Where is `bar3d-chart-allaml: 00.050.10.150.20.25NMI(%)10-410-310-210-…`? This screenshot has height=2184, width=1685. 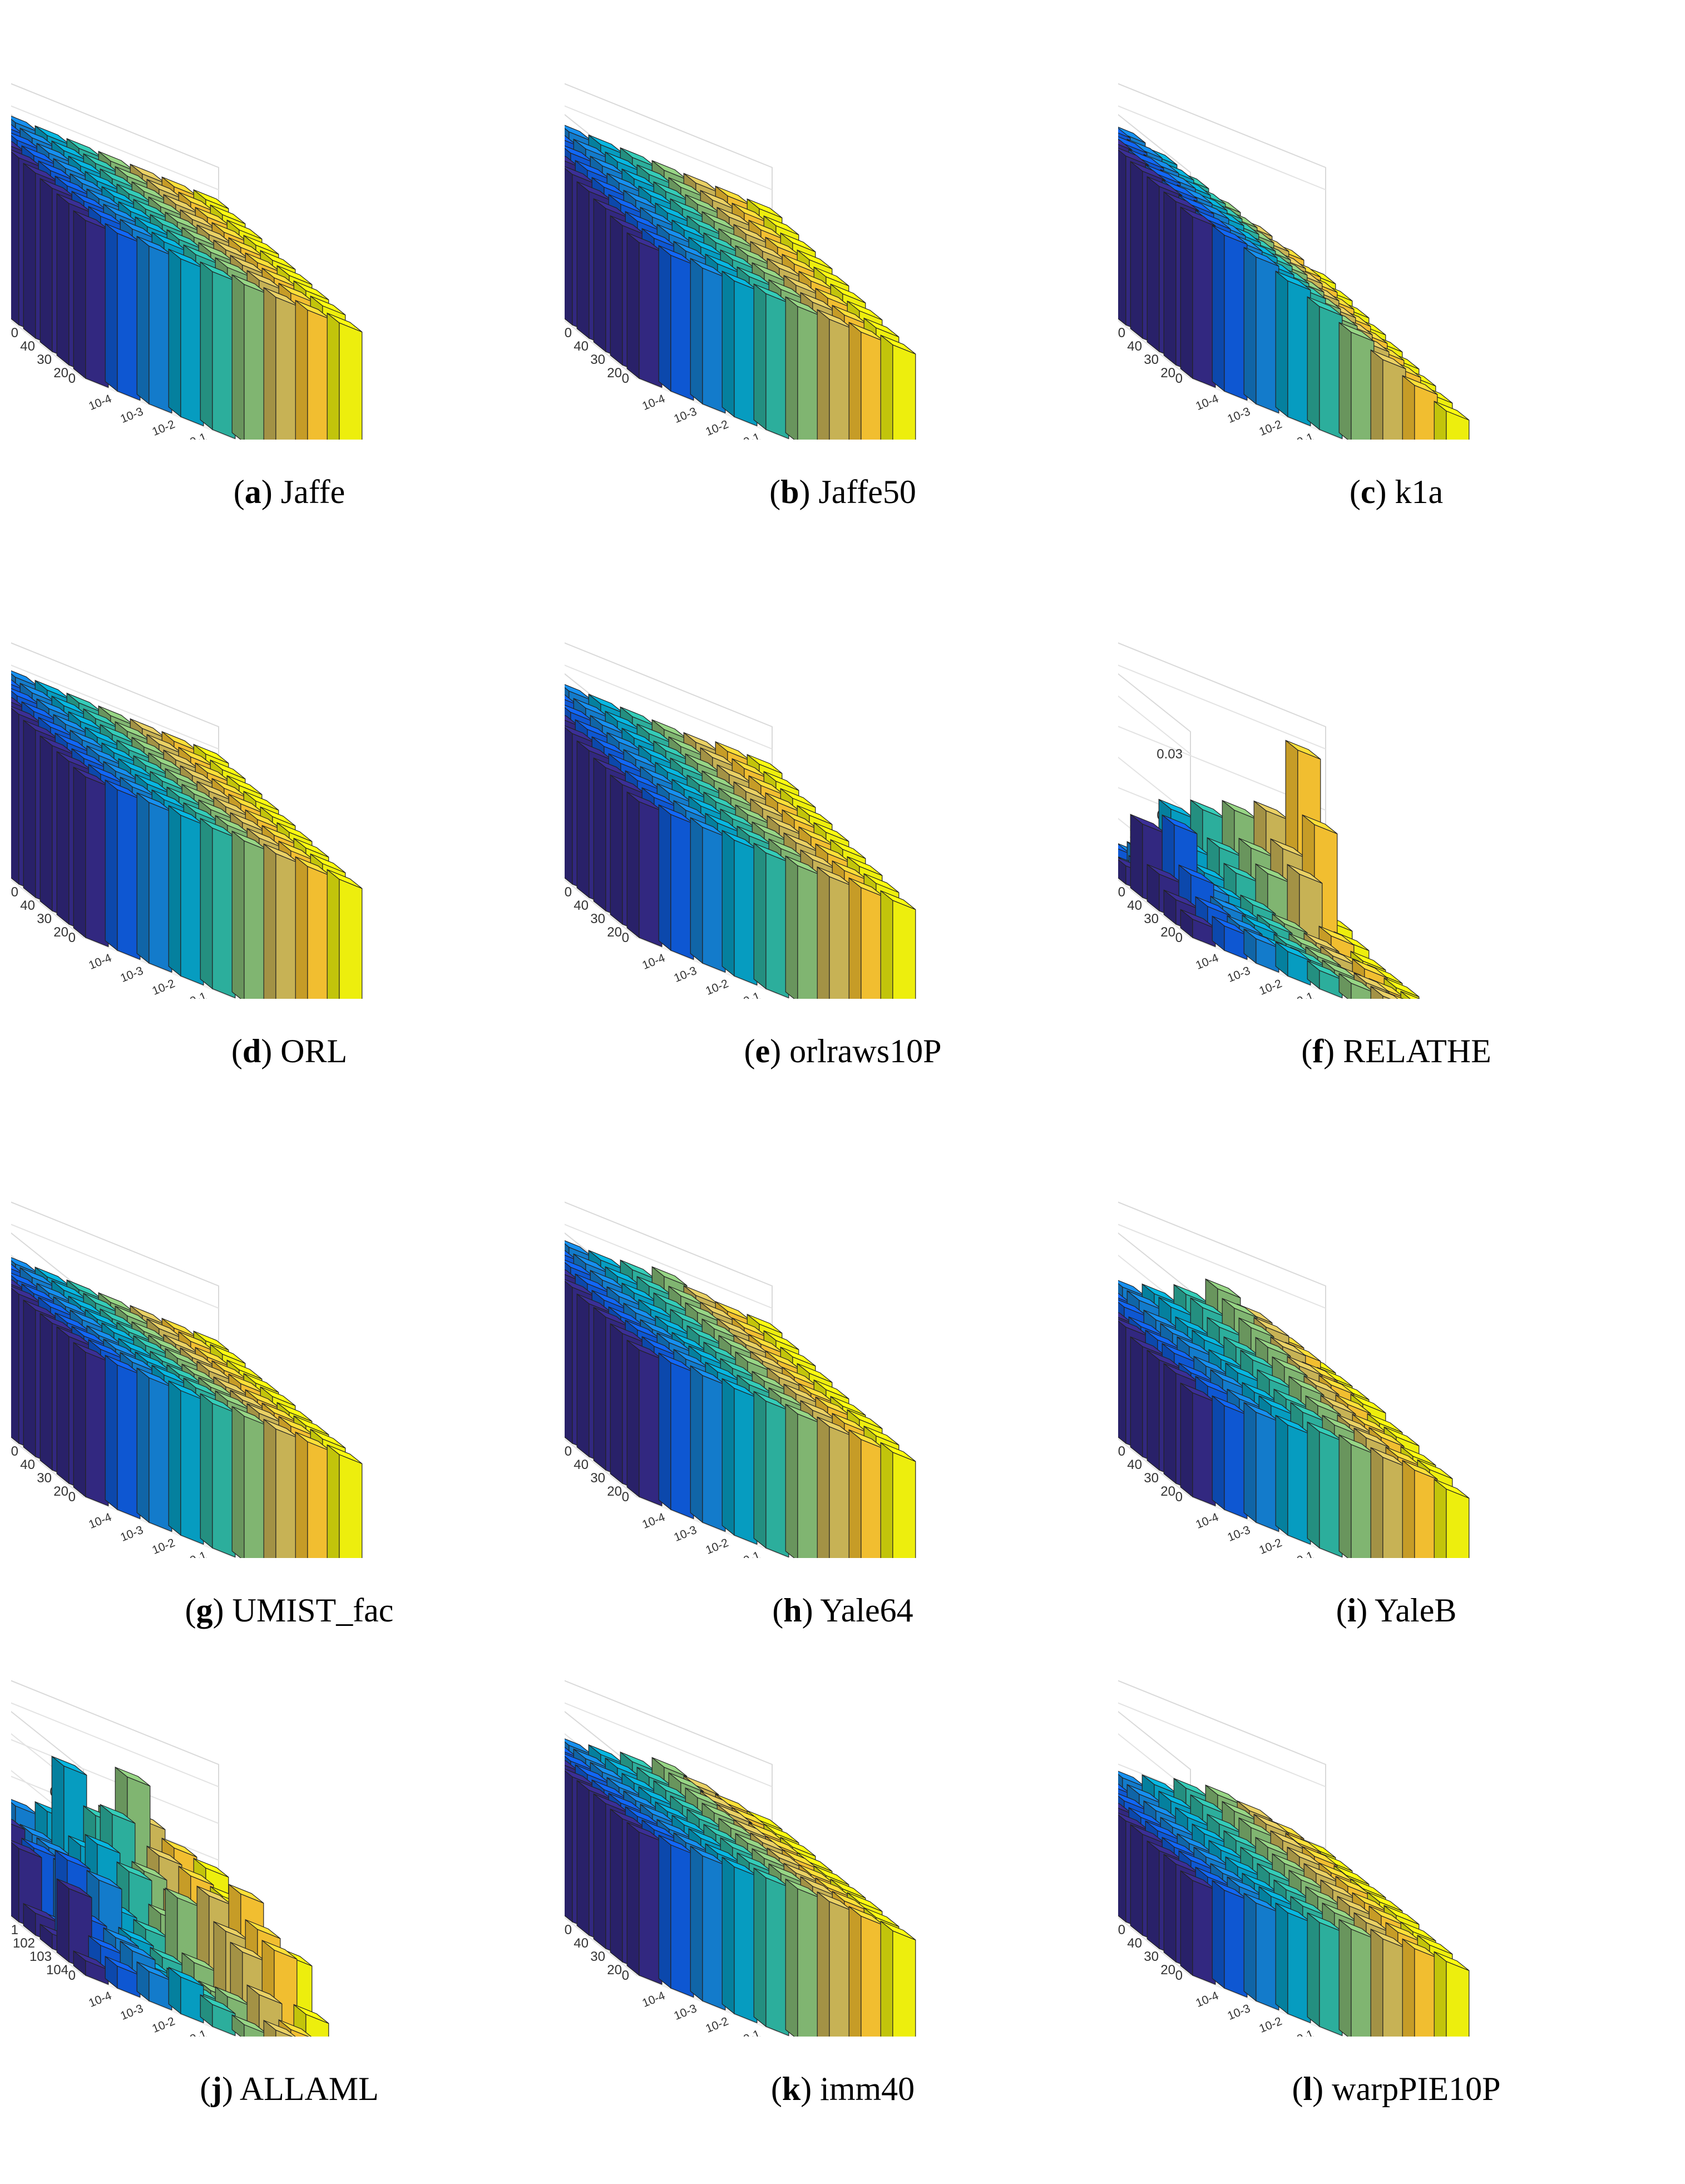 bar3d-chart-allaml: 00.050.10.150.20.25NMI(%)10-410-310-210-… is located at coordinates (289, 1833).